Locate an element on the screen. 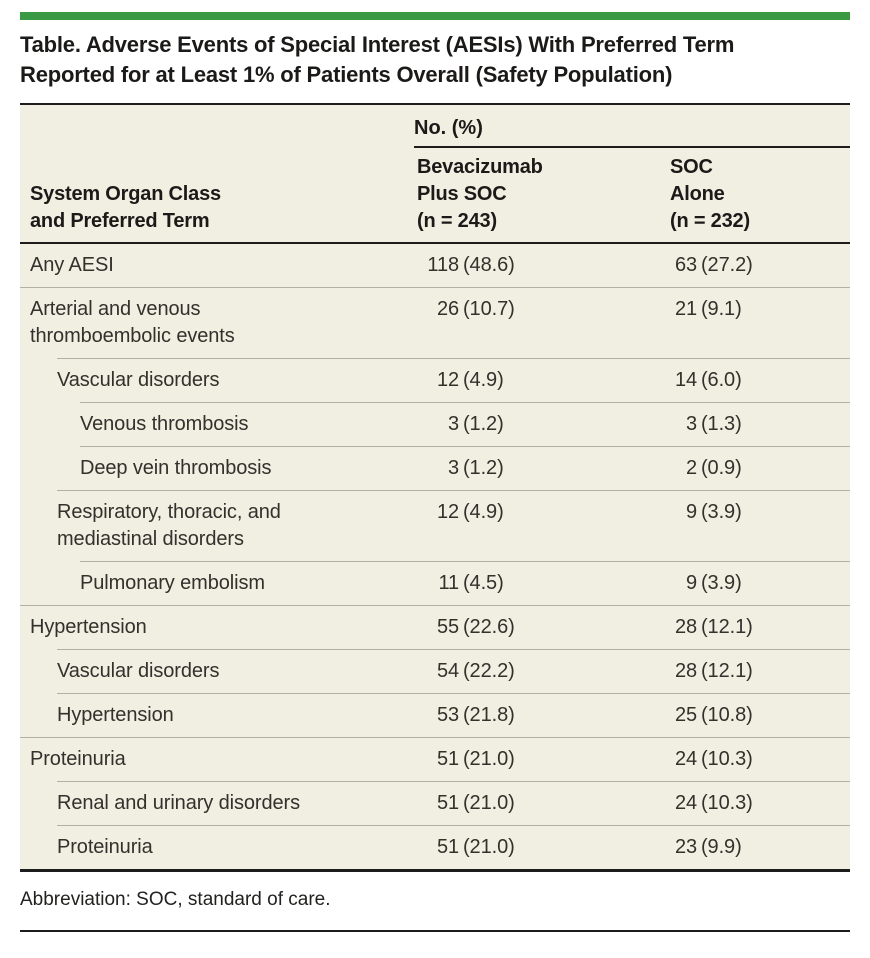  row-label: Deep vein thrombosis is located at coordinates (176, 468).